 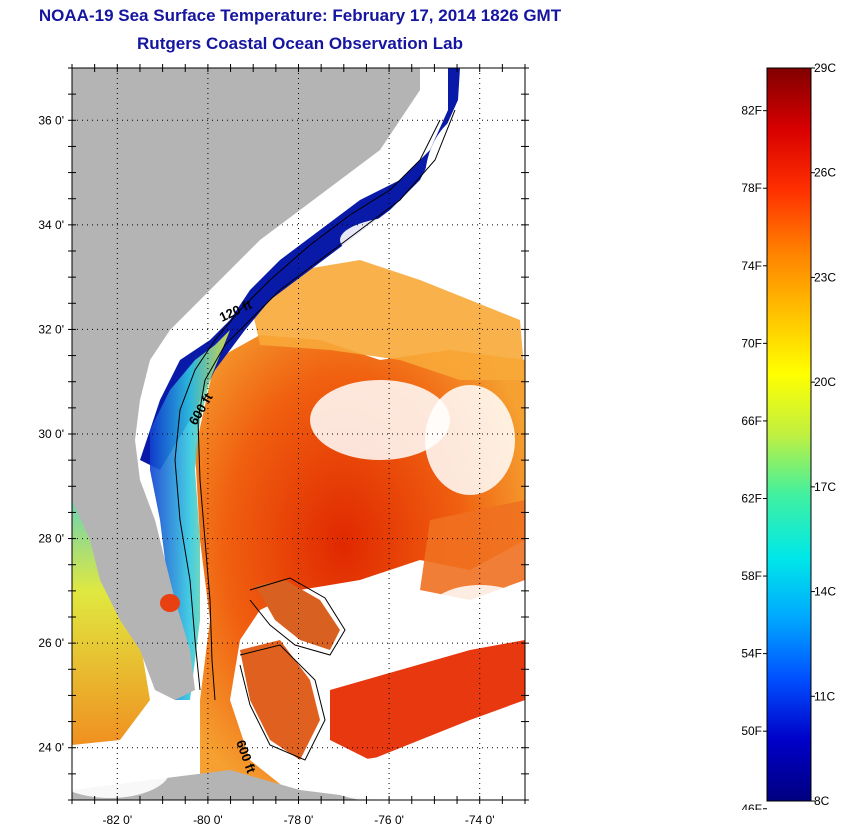 I want to click on celsius-label: 29C, so click(x=825, y=68).